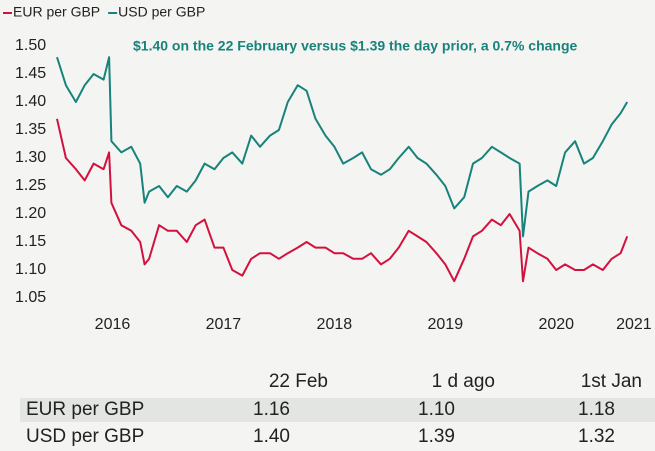  Describe the element at coordinates (271, 409) in the screenshot. I see `table-value: 1.16` at that location.